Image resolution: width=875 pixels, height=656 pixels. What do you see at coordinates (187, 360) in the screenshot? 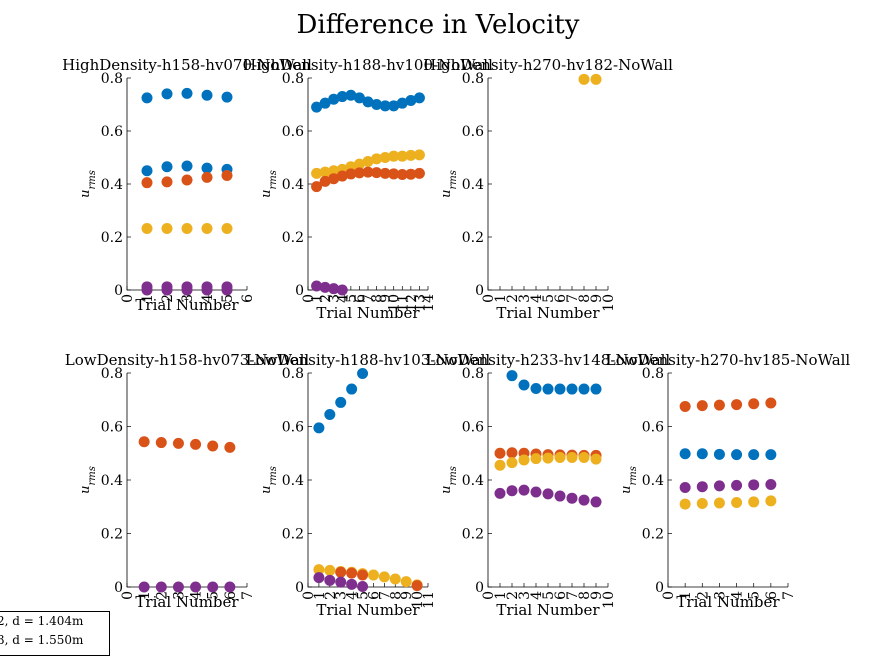
I see `subplot-title: LowDensity-h158-hv073-NoWall` at bounding box center [187, 360].